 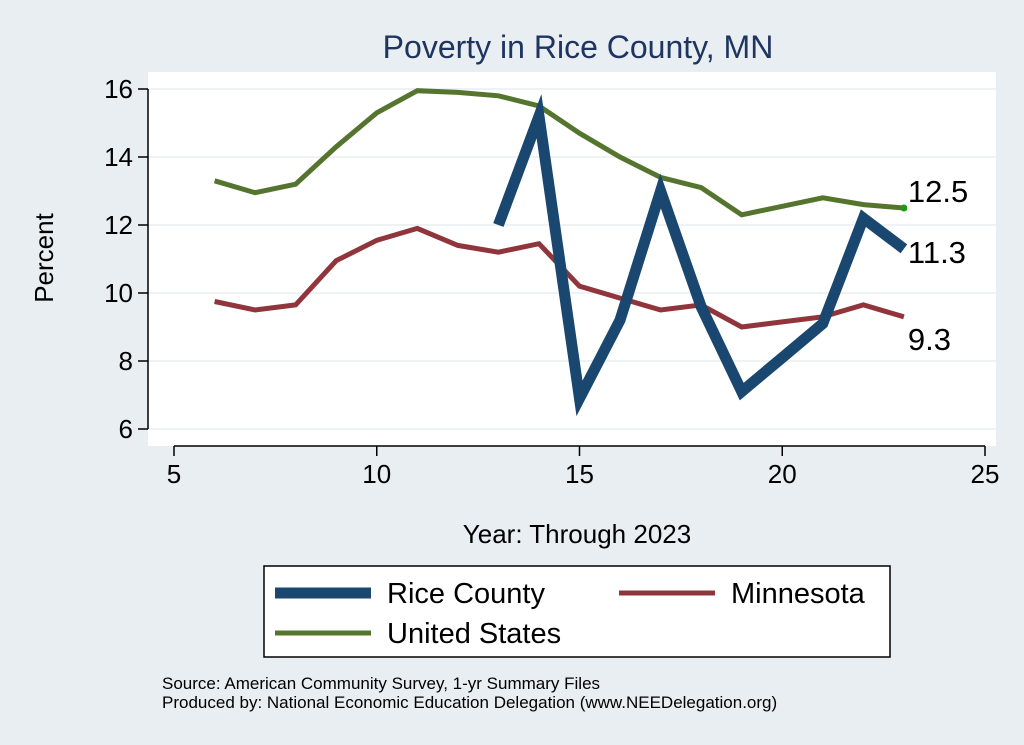 I want to click on x-tick-label-10: 10, so click(x=376, y=474).